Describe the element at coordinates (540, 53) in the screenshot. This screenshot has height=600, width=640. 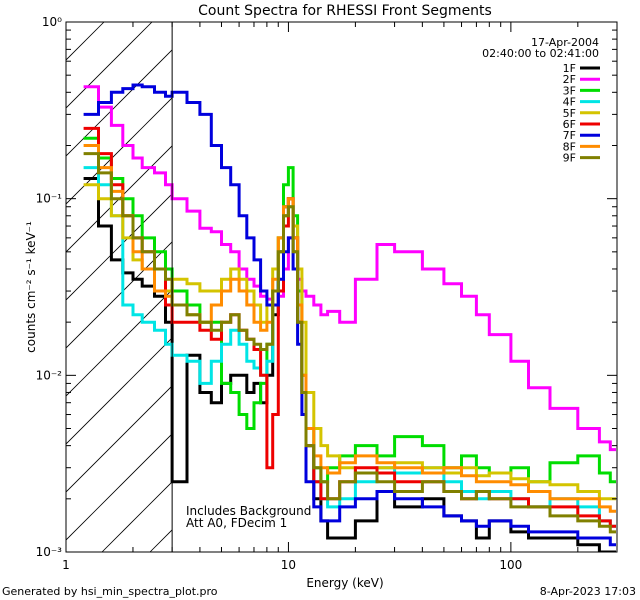
I see `time-range-label: 02:40:00 to 02:41:00` at that location.